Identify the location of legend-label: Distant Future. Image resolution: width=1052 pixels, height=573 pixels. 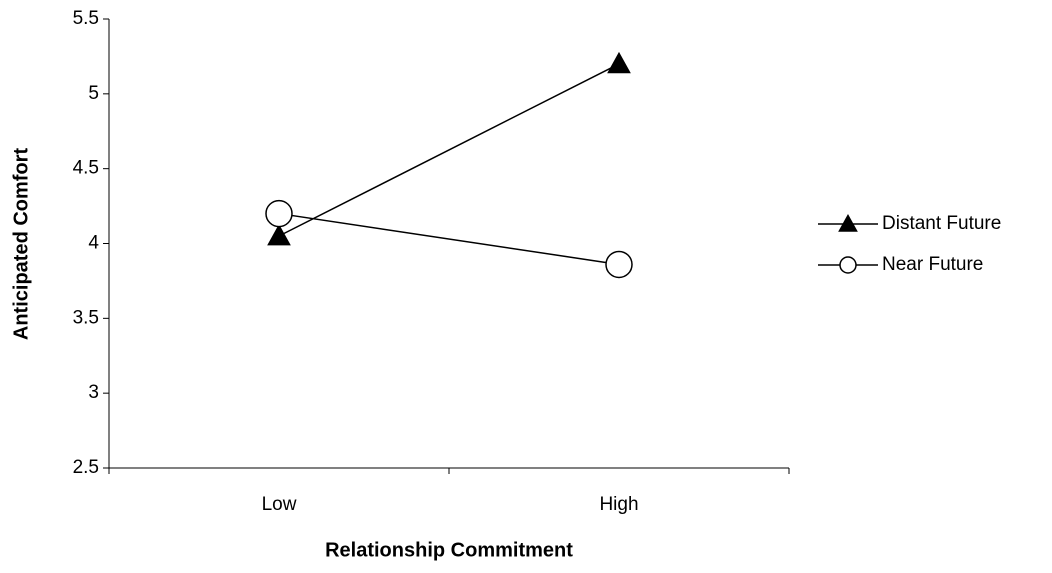
(941, 223).